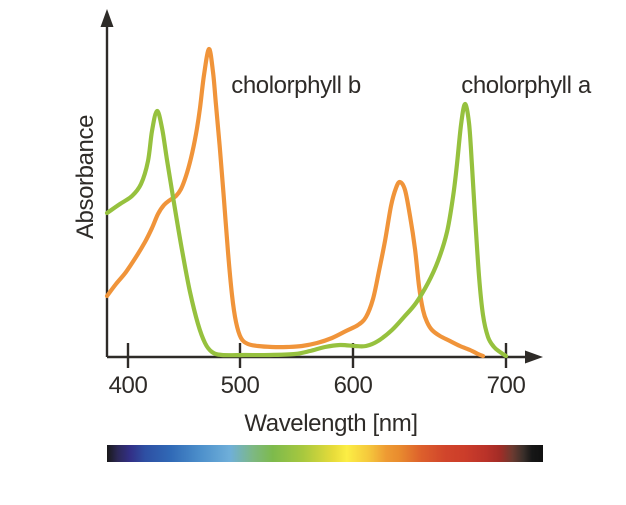  Describe the element at coordinates (506, 385) in the screenshot. I see `tick-label-700: 700` at that location.